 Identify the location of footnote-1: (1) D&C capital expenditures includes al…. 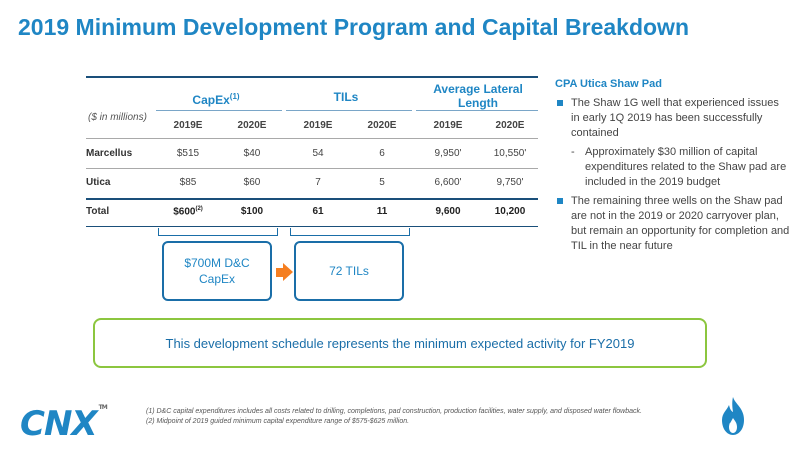
(394, 411).